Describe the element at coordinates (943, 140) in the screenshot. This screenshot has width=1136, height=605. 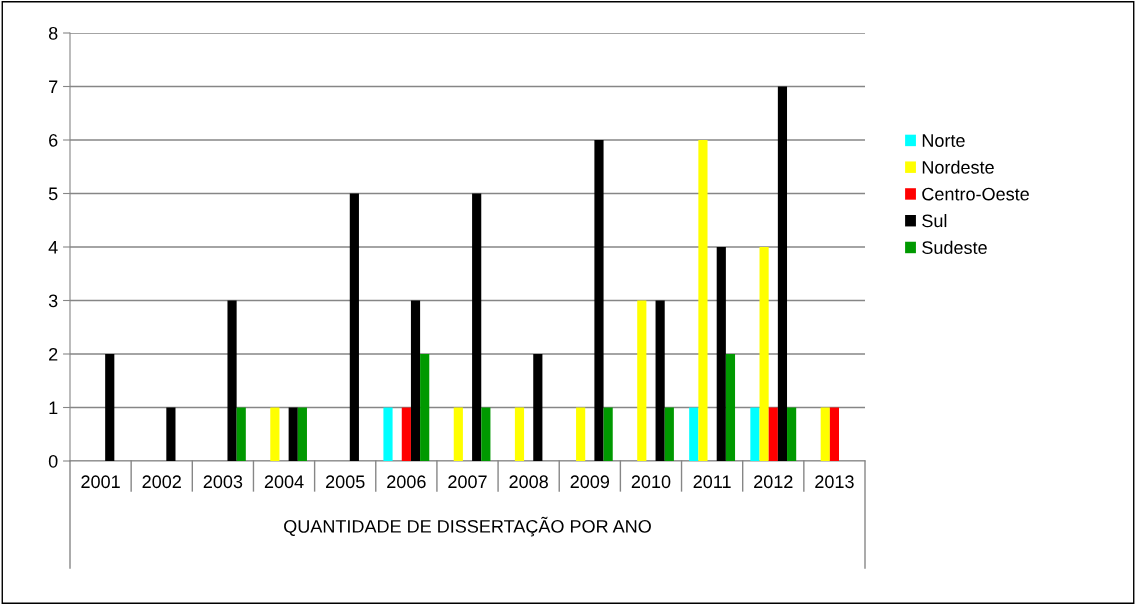
I see `legend-label: Norte` at that location.